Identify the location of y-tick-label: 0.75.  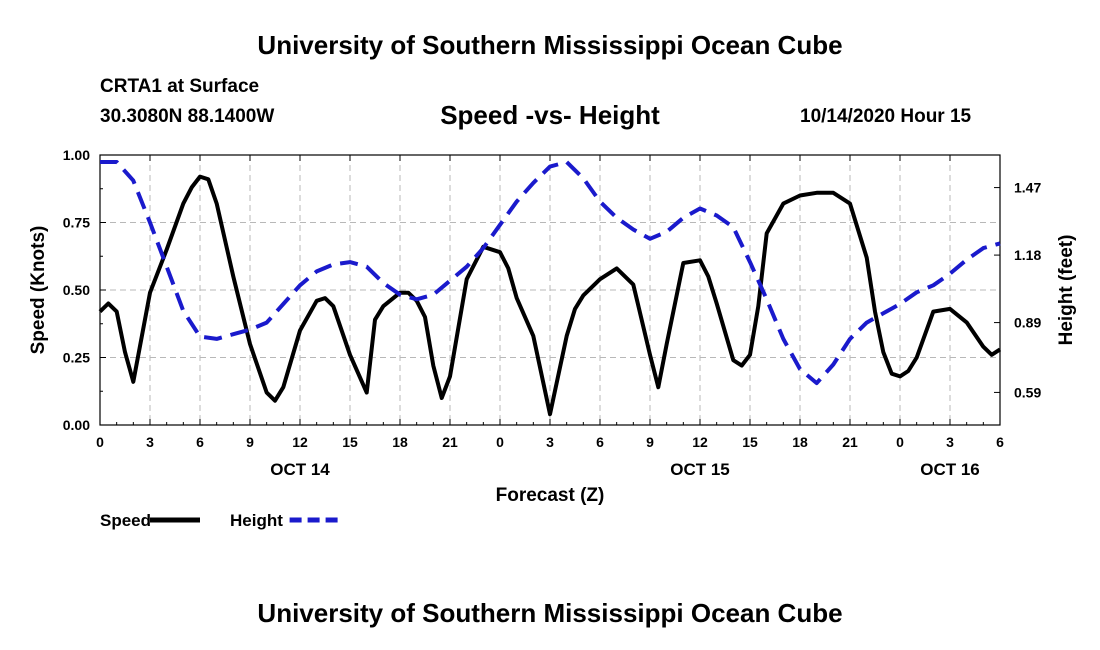
(76, 223).